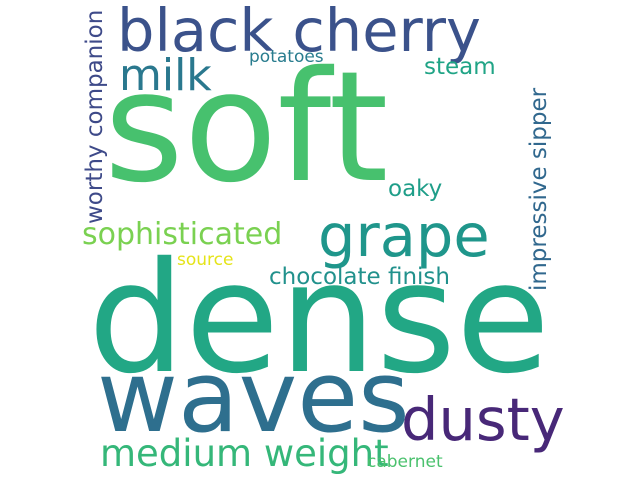  What do you see at coordinates (299, 32) in the screenshot?
I see `word-black-cherry: black cherry` at bounding box center [299, 32].